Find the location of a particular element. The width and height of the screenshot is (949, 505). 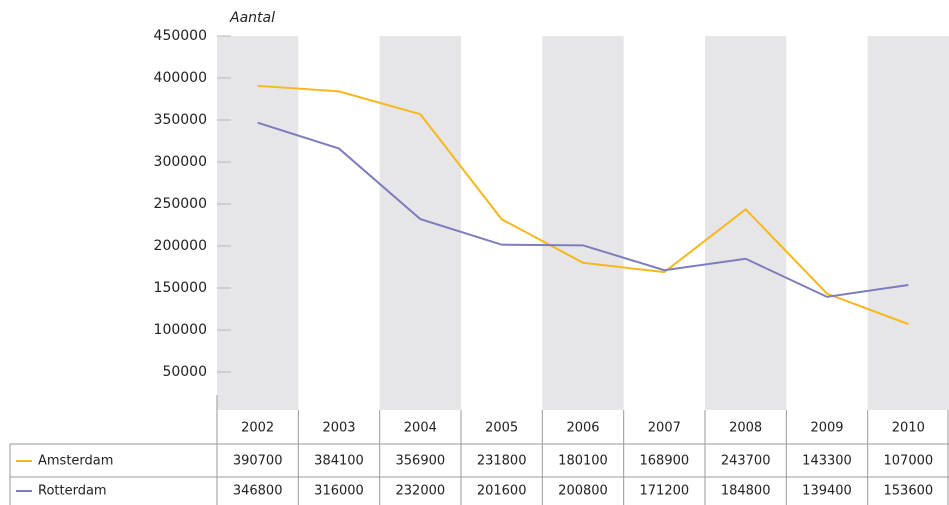

table-value: 153600 is located at coordinates (909, 491).